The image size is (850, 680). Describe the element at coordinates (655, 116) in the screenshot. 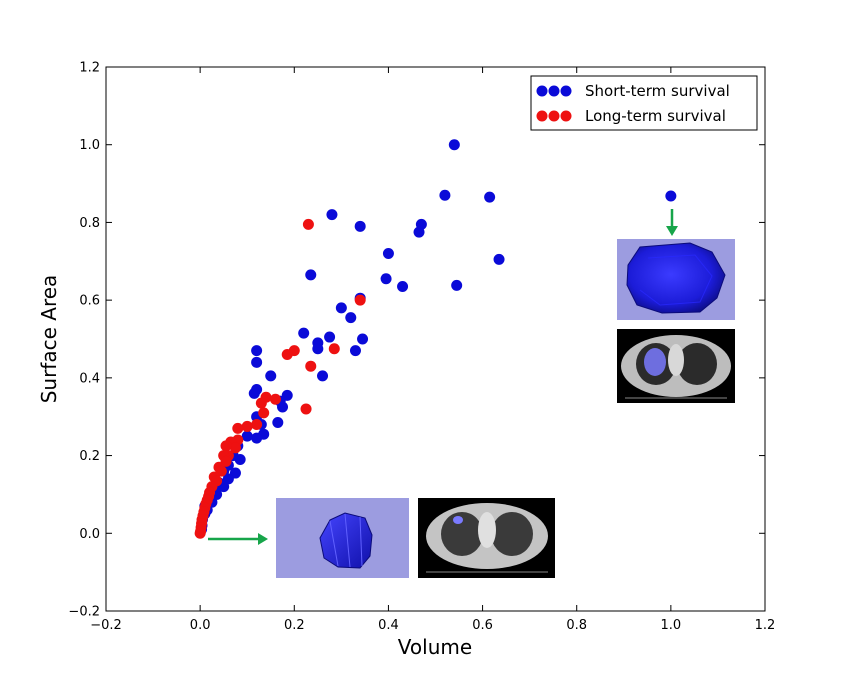

I see `legend-label-long-term: Long-term survival` at that location.